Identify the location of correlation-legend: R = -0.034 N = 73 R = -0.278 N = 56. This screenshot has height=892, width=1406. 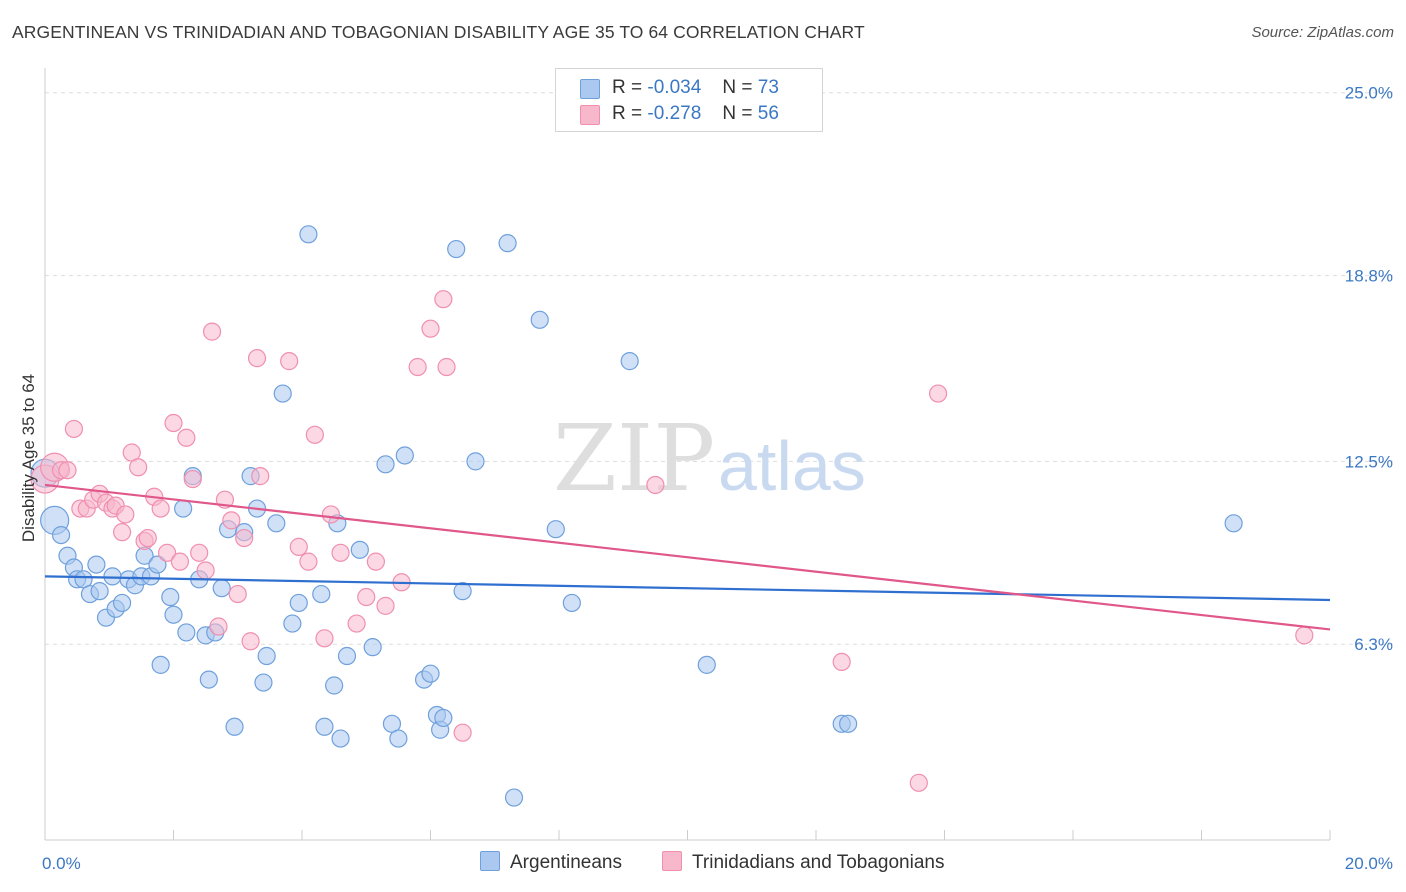
(689, 100).